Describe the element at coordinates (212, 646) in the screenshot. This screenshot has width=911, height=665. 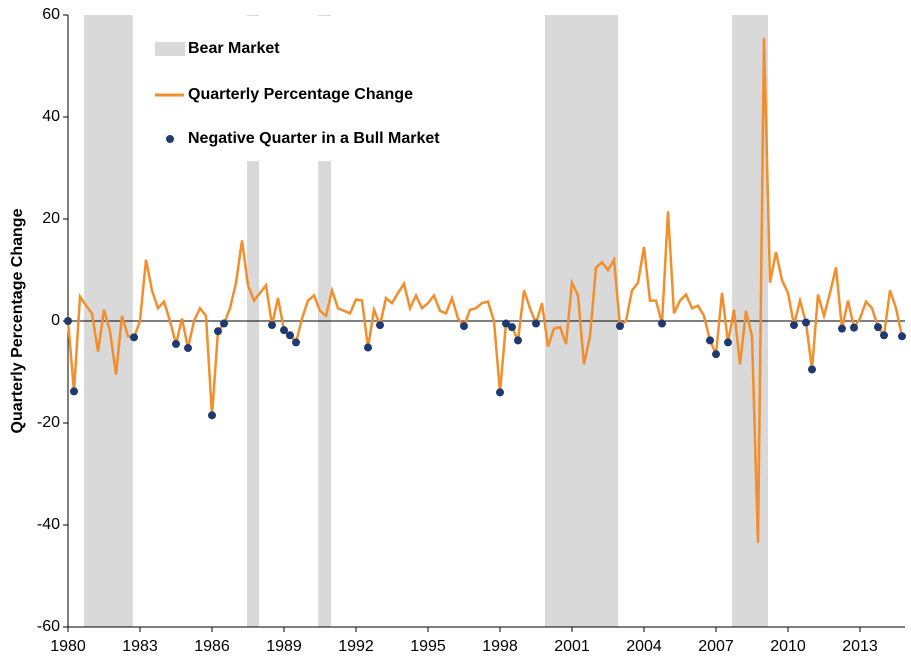
I see `x-tick-label: 1986` at that location.